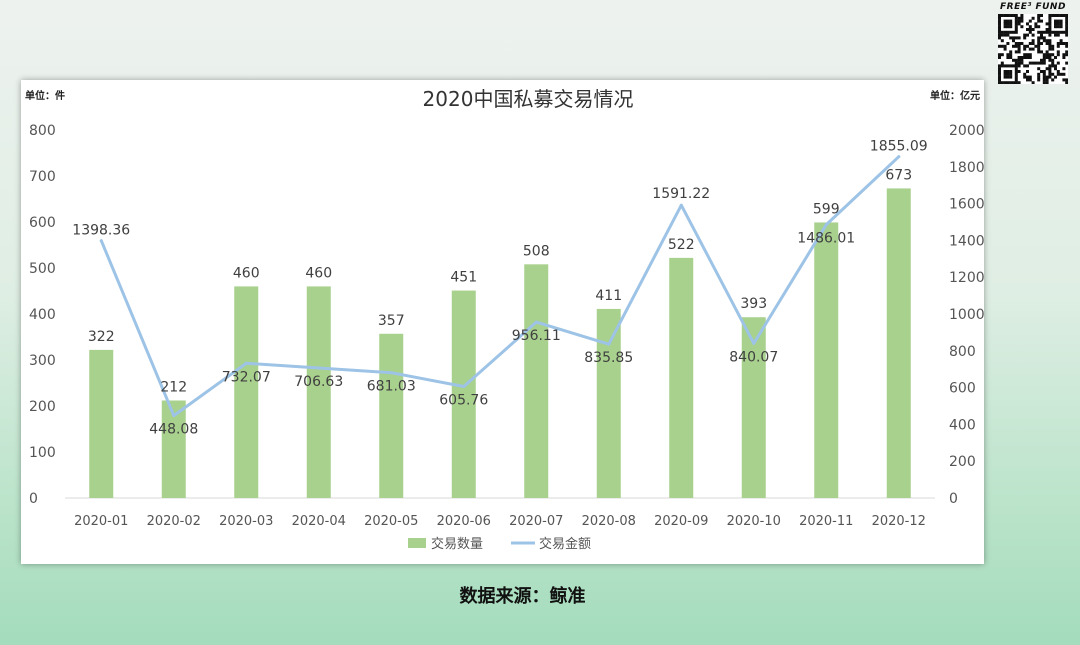 This screenshot has width=1080, height=645. Describe the element at coordinates (962, 389) in the screenshot. I see `right-axis-tick-label: 600` at that location.